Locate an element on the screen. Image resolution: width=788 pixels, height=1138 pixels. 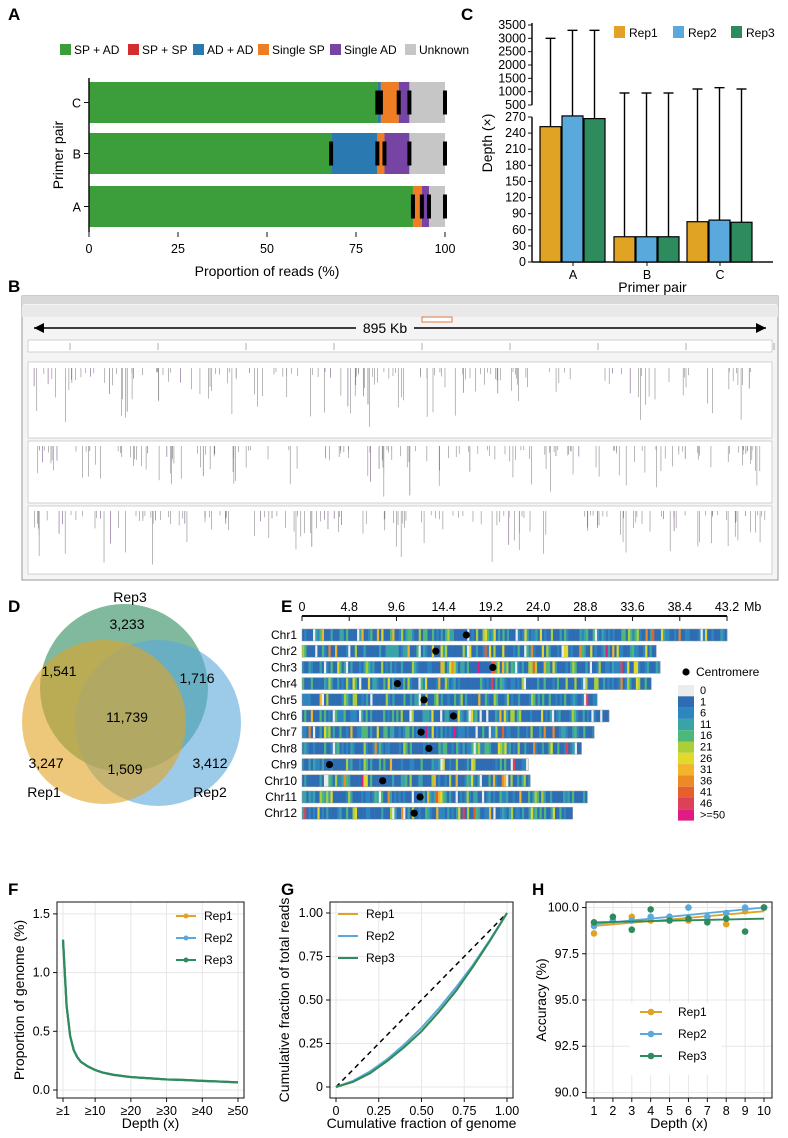
bar-a-c is located at coordinates (427, 102).